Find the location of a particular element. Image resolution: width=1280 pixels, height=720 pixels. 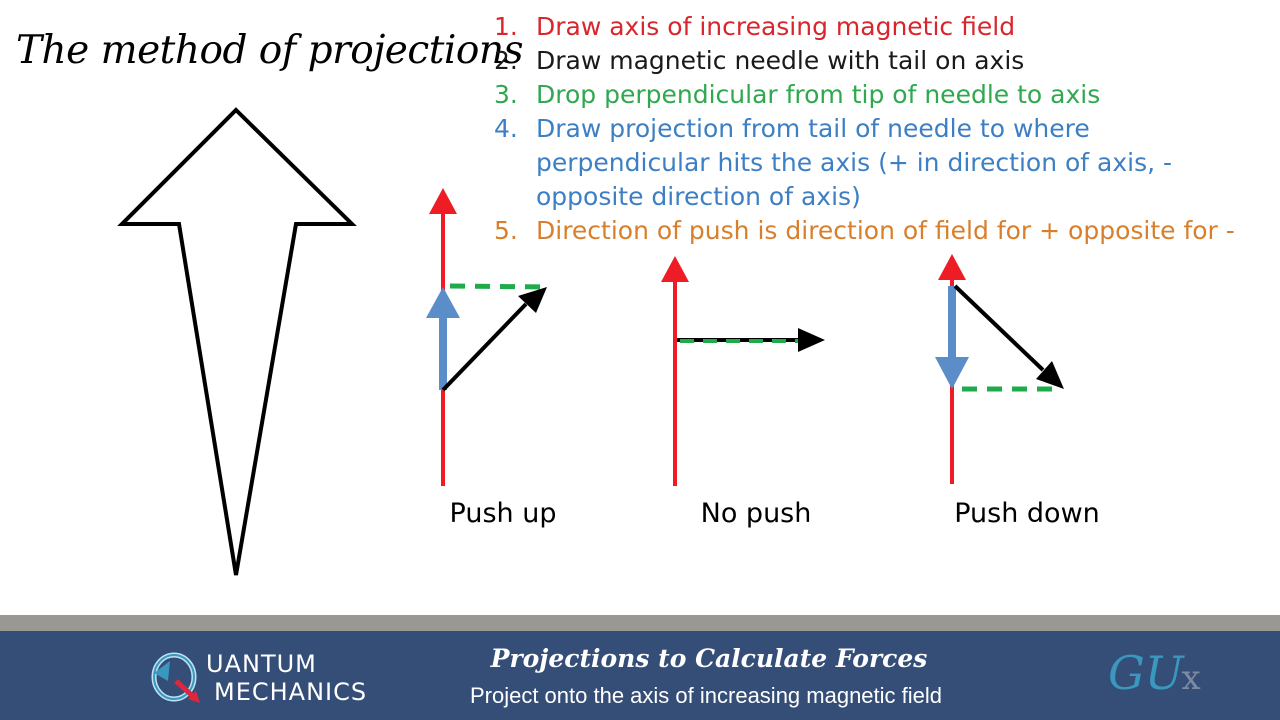

logo-line2: MECHANICS is located at coordinates (291, 692).